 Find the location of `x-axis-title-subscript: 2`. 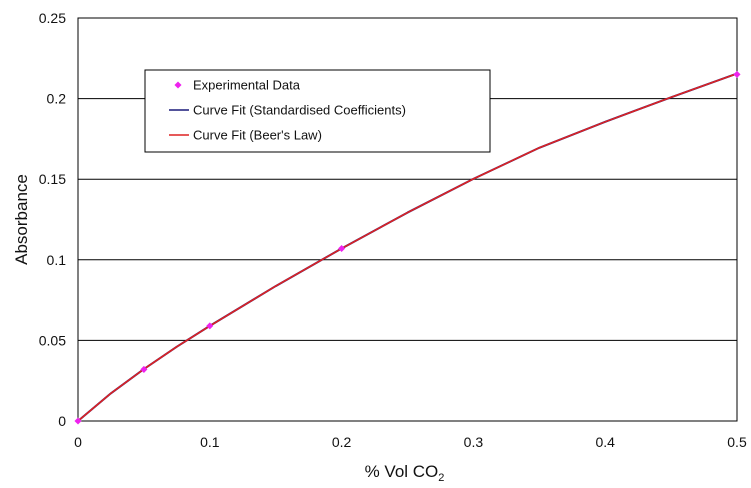

x-axis-title-subscript: 2 is located at coordinates (441, 478).